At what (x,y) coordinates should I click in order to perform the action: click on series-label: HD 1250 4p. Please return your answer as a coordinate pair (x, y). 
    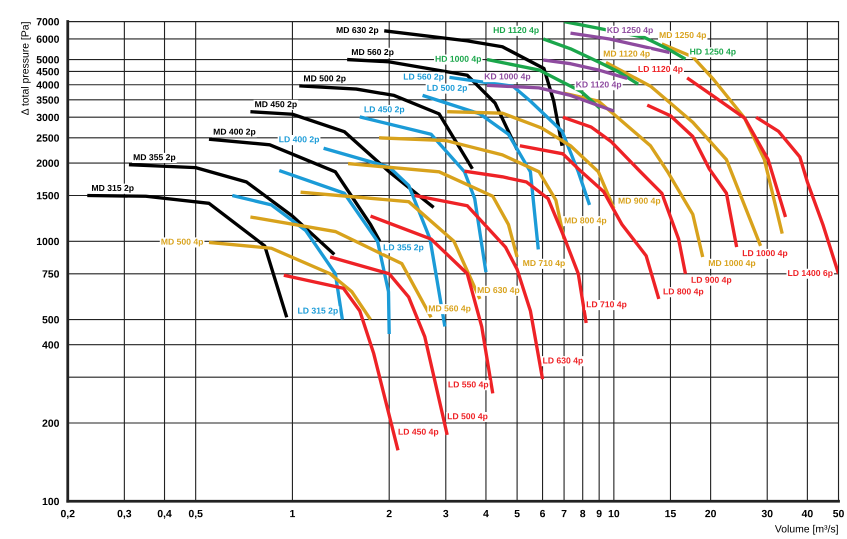
    Looking at the image, I should click on (713, 52).